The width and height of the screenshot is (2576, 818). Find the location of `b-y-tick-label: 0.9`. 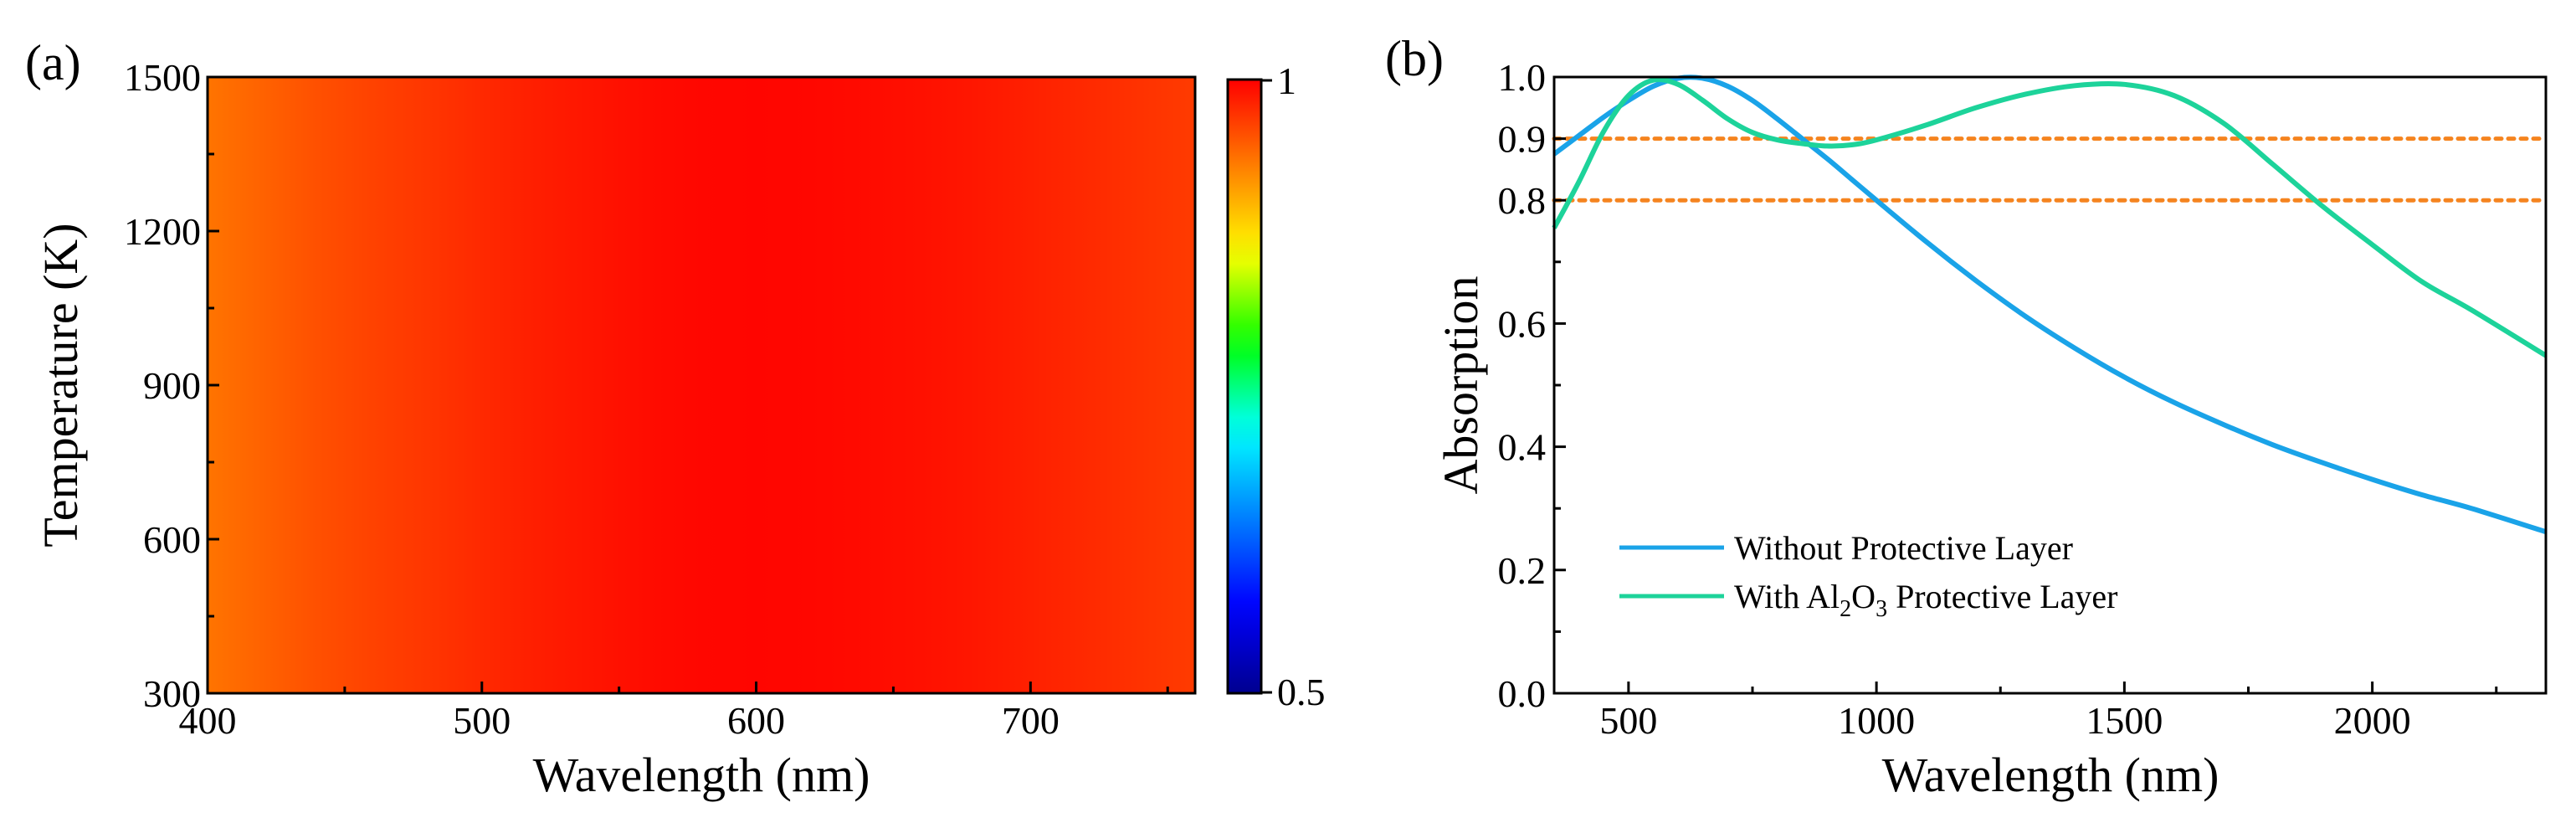

b-y-tick-label: 0.9 is located at coordinates (1522, 140).